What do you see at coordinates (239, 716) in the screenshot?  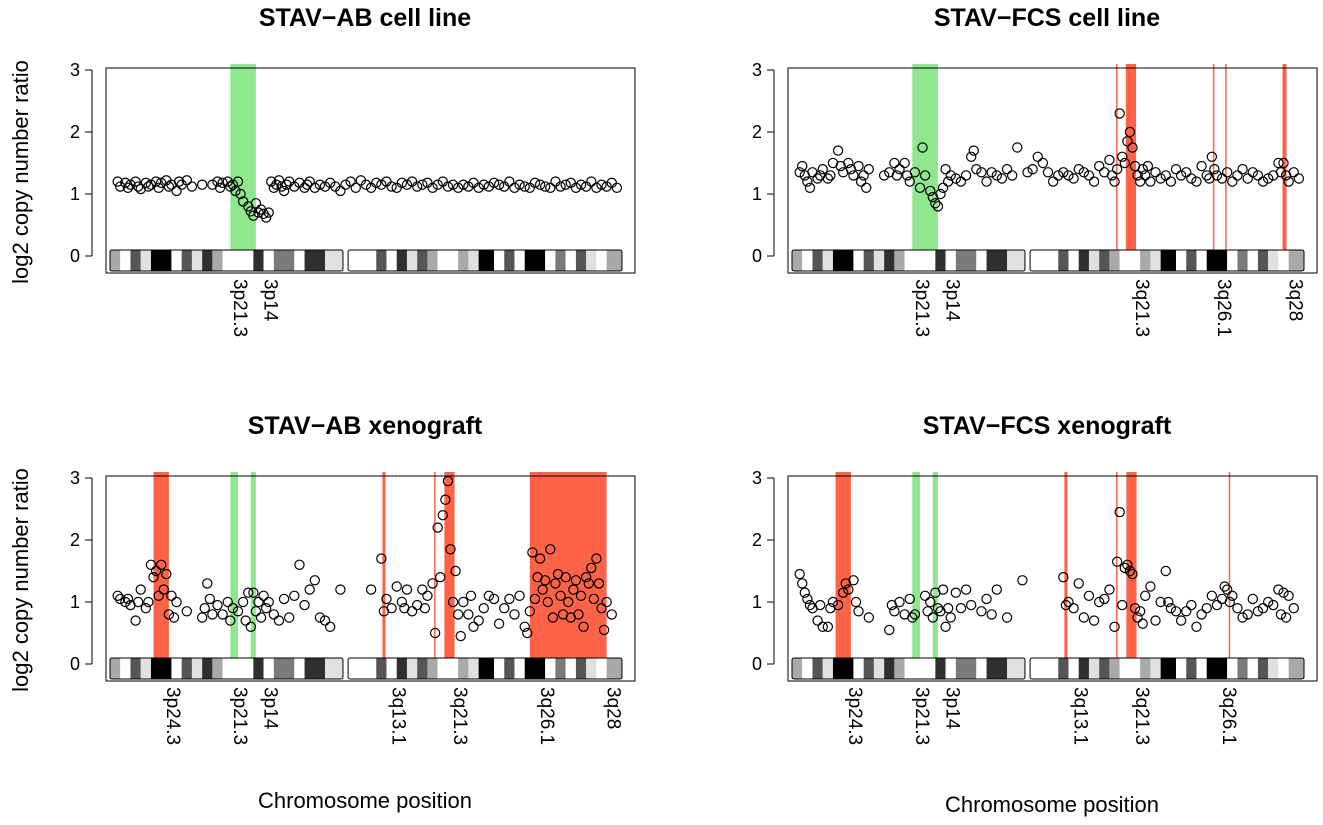 I see `band-label: 3p21.3` at bounding box center [239, 716].